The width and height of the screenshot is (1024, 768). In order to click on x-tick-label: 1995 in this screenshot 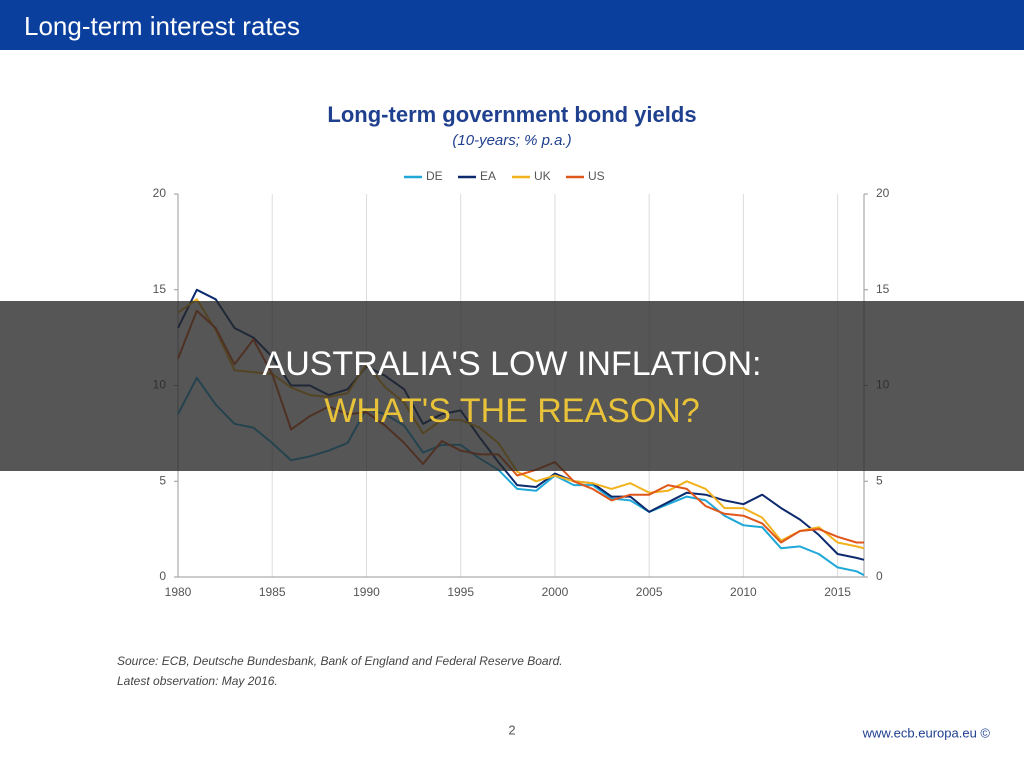, I will do `click(460, 592)`.